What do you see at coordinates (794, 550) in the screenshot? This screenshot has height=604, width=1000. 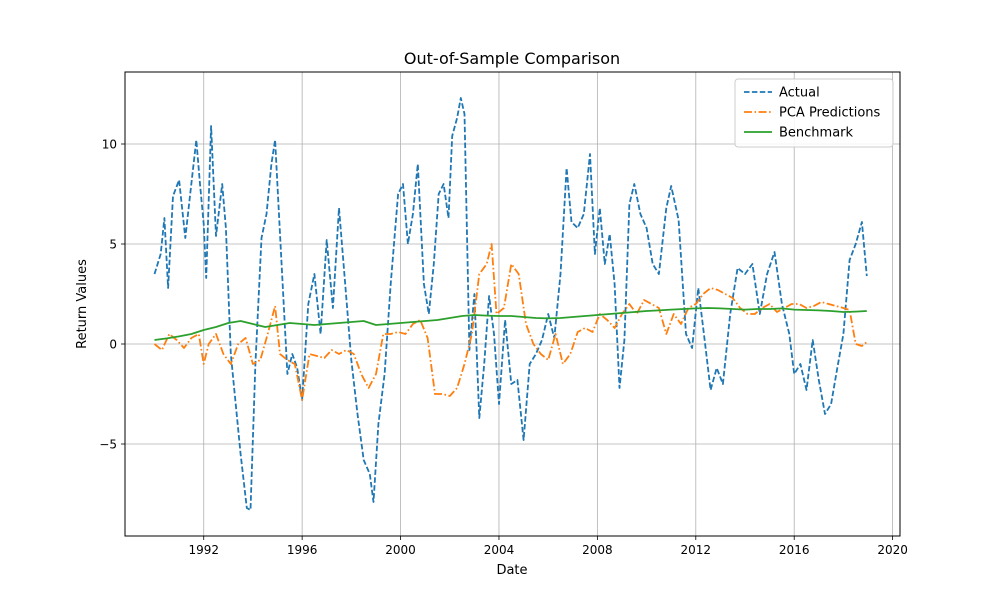 I see `x-tick-label: 2016` at bounding box center [794, 550].